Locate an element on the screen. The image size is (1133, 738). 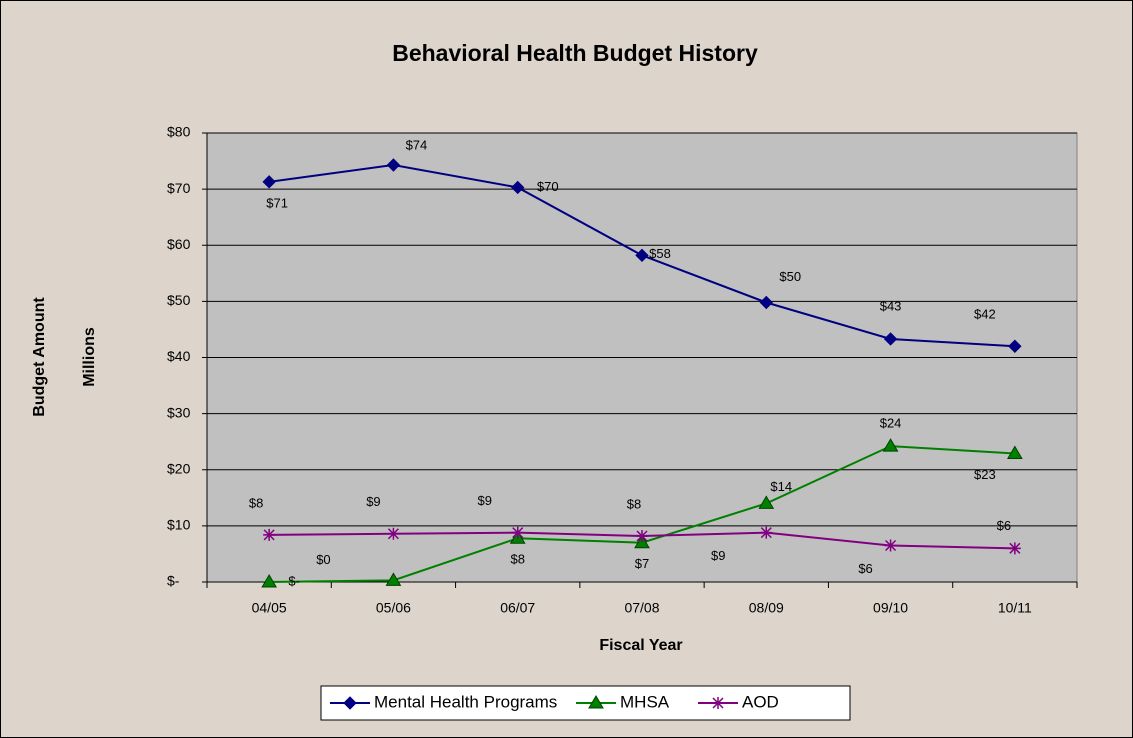
x-tick-label: 05/06 is located at coordinates (393, 608).